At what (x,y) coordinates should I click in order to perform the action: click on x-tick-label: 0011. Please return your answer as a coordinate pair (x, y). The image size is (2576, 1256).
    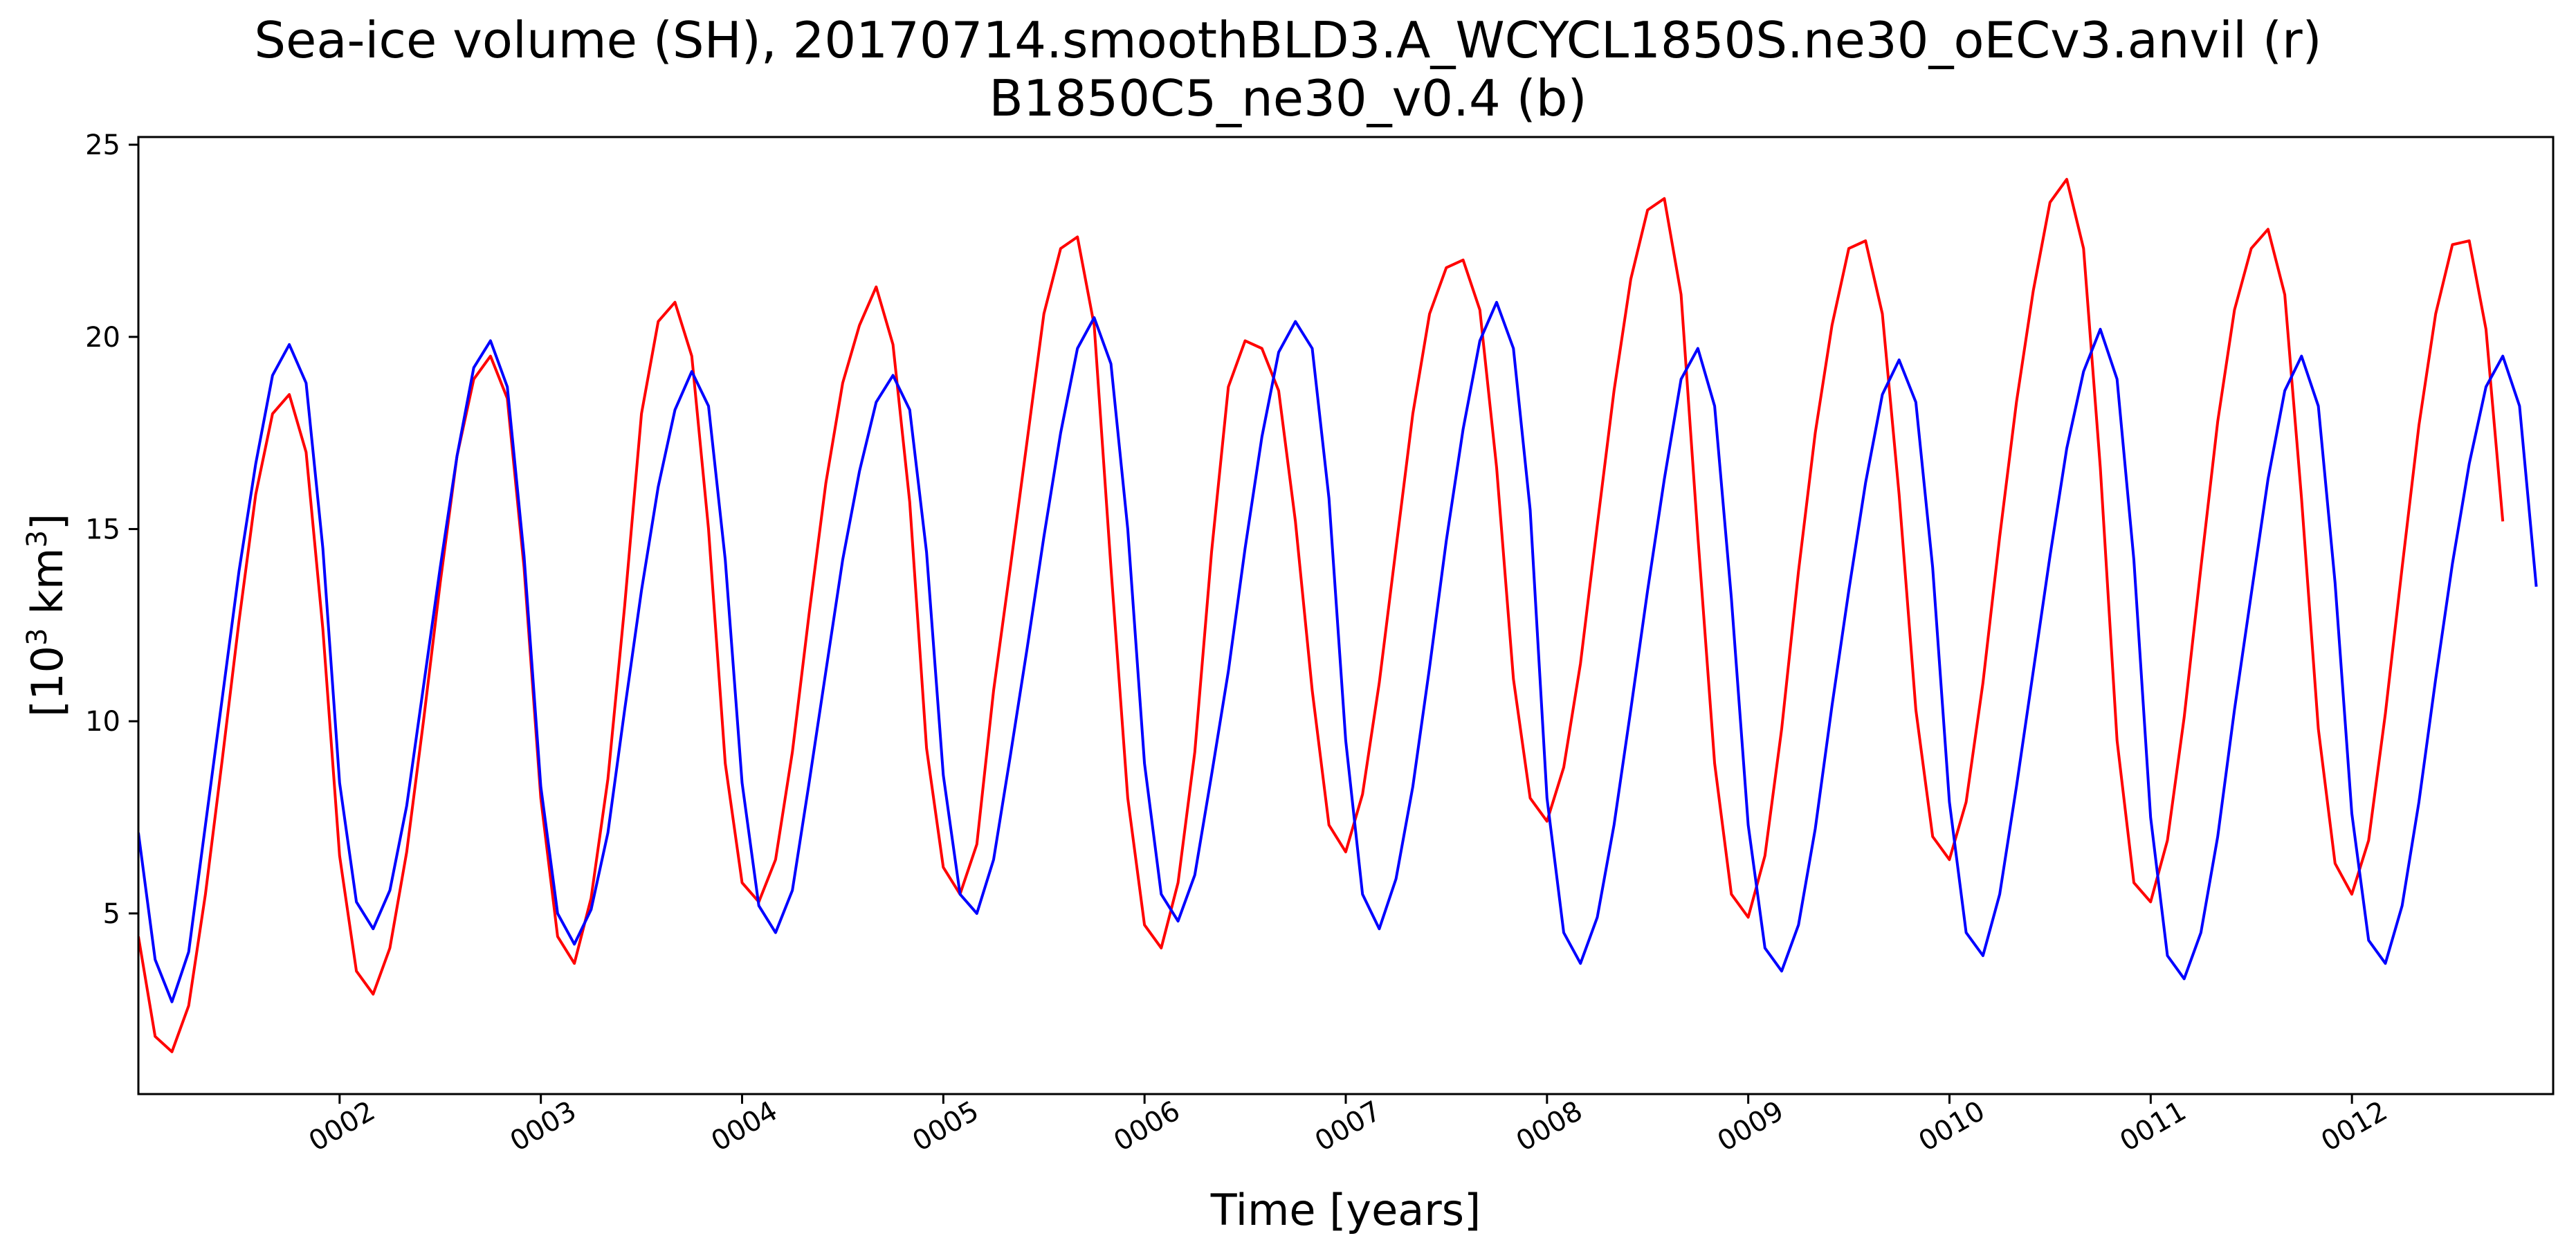
    Looking at the image, I should click on (2153, 1126).